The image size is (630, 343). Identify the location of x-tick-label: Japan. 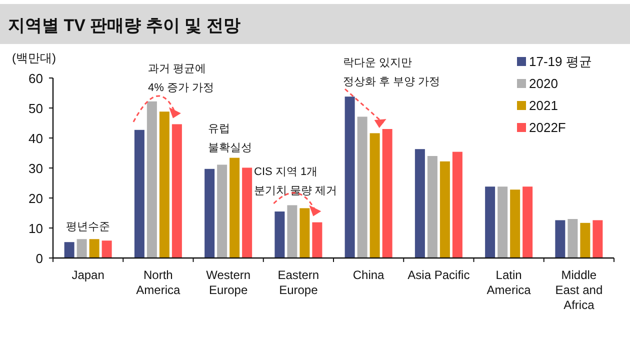
(88, 275).